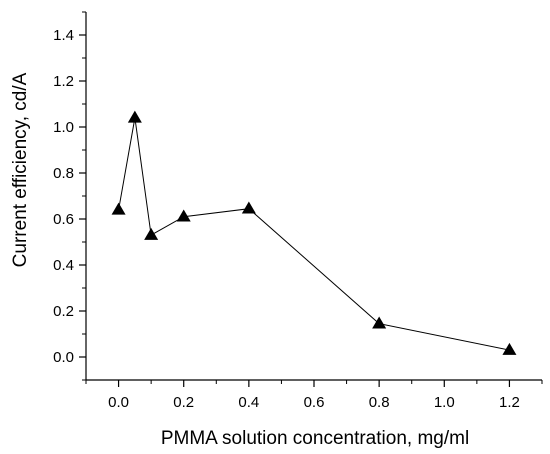  I want to click on x-axis-label: PMMA solution concentration, mg/ml, so click(315, 438).